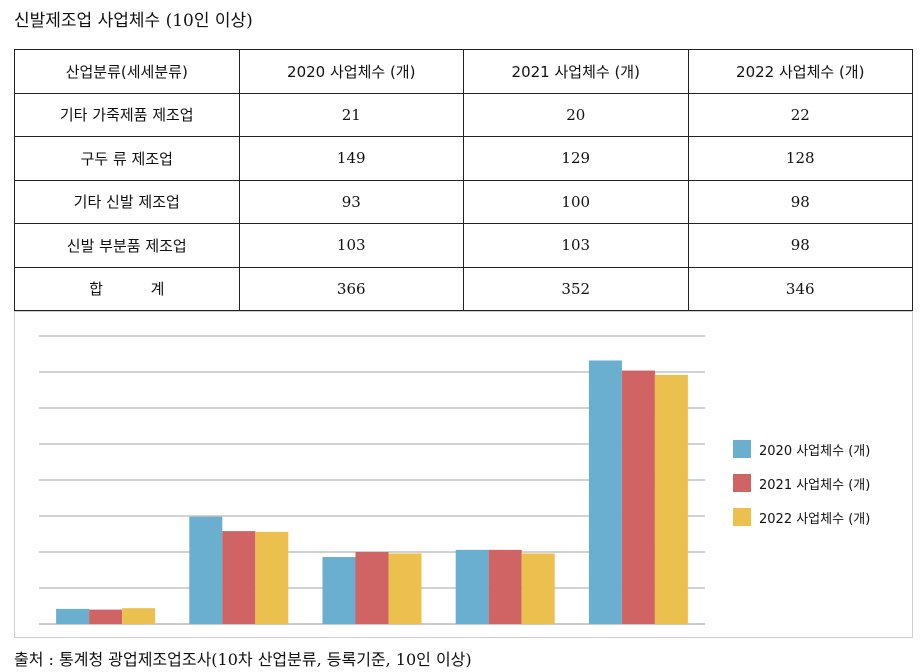 This screenshot has width=923, height=672. I want to click on page-title: 신발제조업 사업체수 (10인 이상), so click(133, 21).